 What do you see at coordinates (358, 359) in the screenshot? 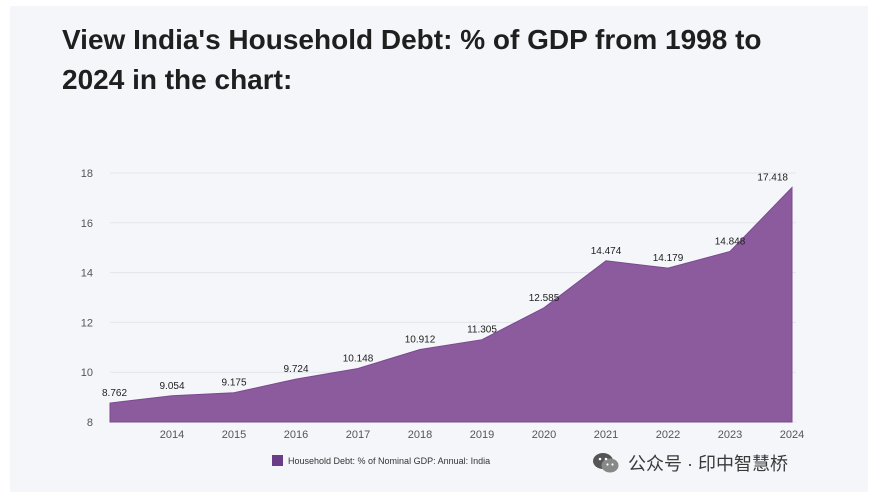
I see `data-label: 10.148` at bounding box center [358, 359].